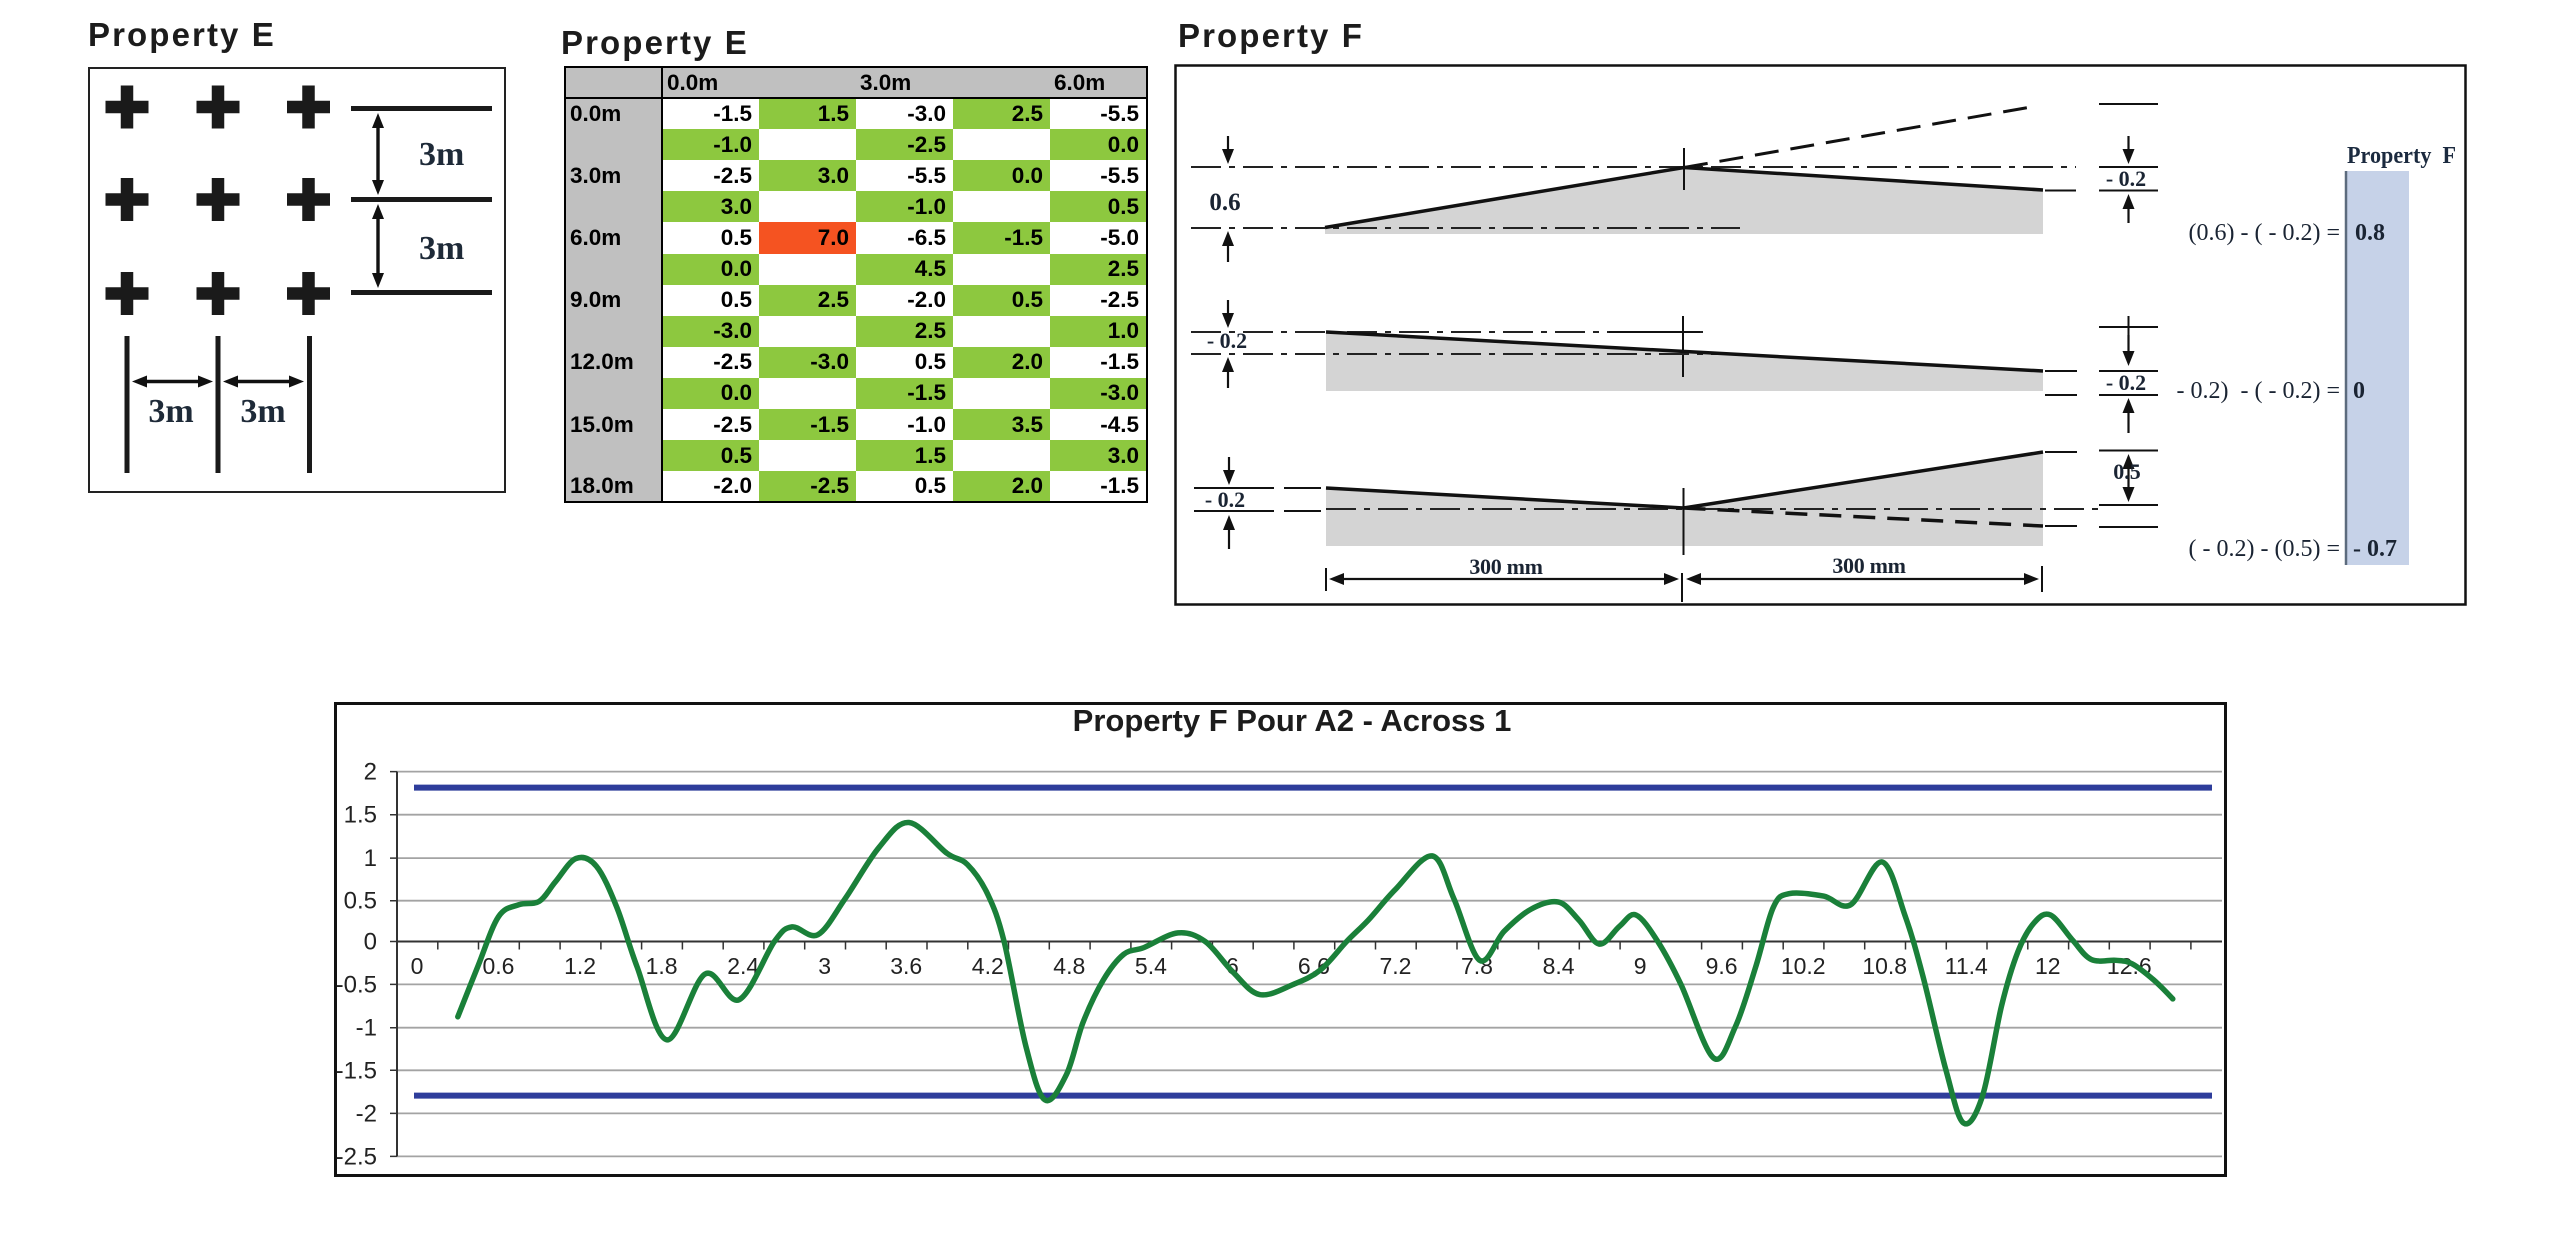 The height and width of the screenshot is (1251, 2560). Describe the element at coordinates (2259, 391) in the screenshot. I see `svg-text: - 0.2) - ( - 0.2) =` at that location.